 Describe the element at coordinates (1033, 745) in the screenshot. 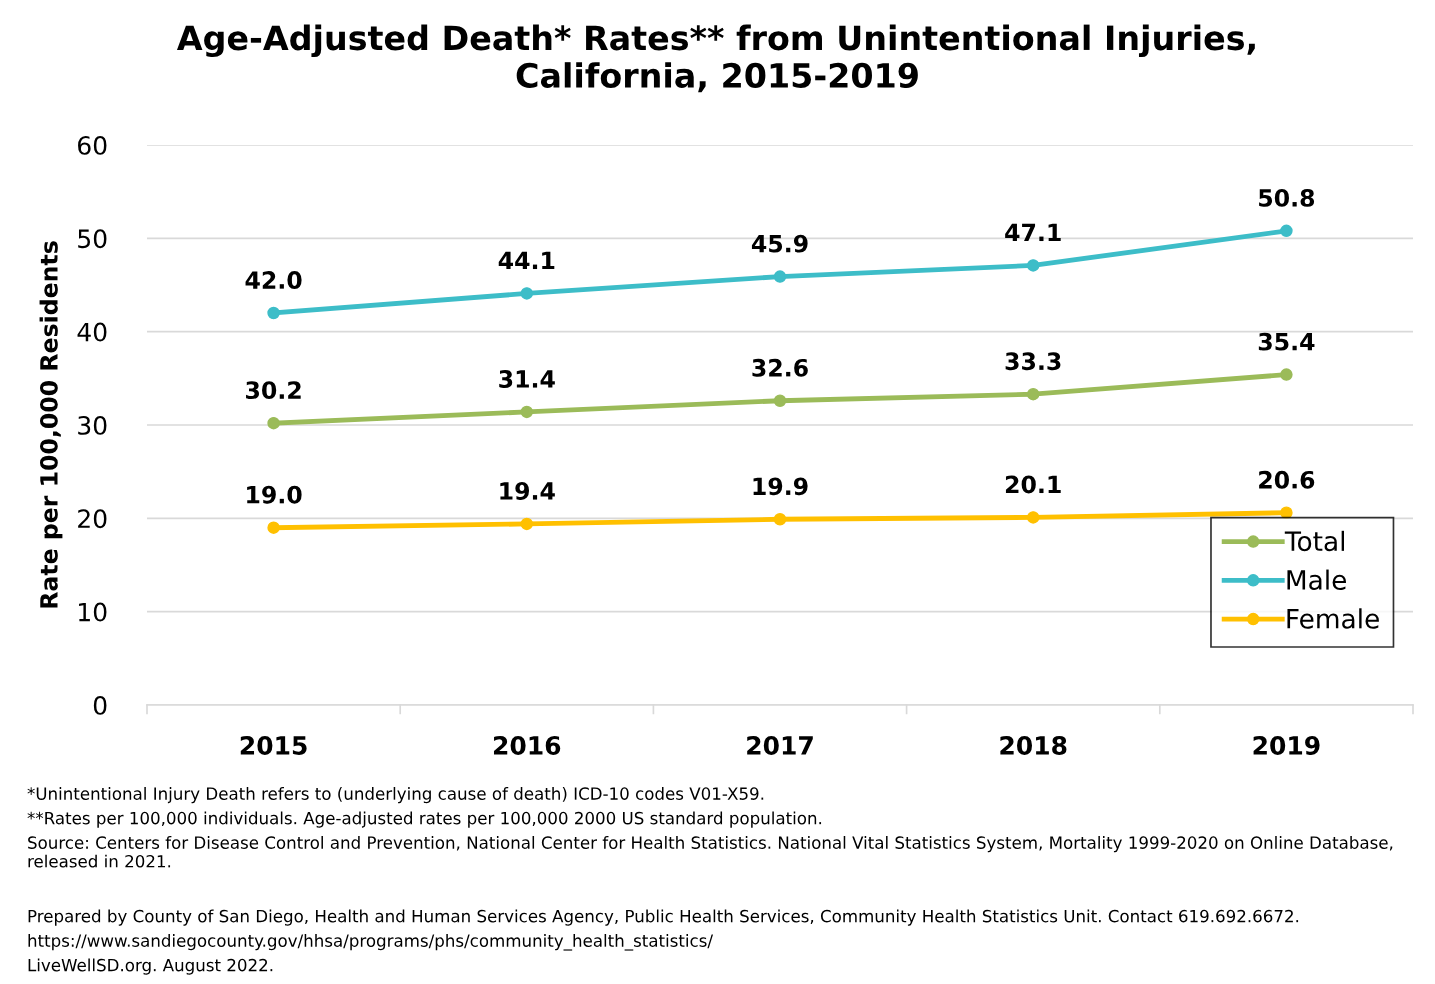

I see `x-tick-label: 2018` at that location.